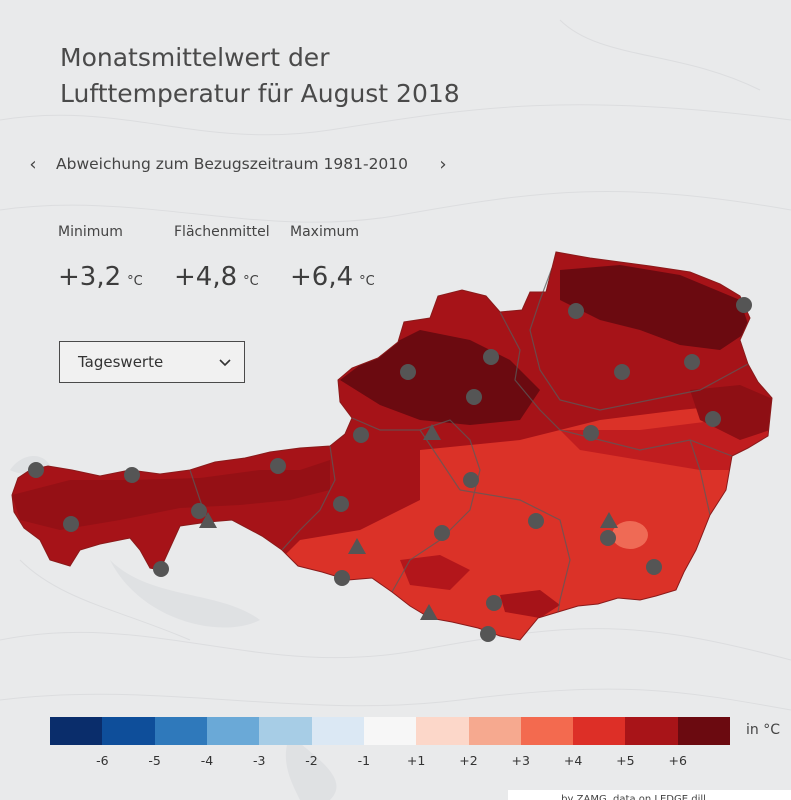 Image resolution: width=791 pixels, height=800 pixels. Describe the element at coordinates (90, 232) in the screenshot. I see `stat-minimum-label: Minimum` at that location.